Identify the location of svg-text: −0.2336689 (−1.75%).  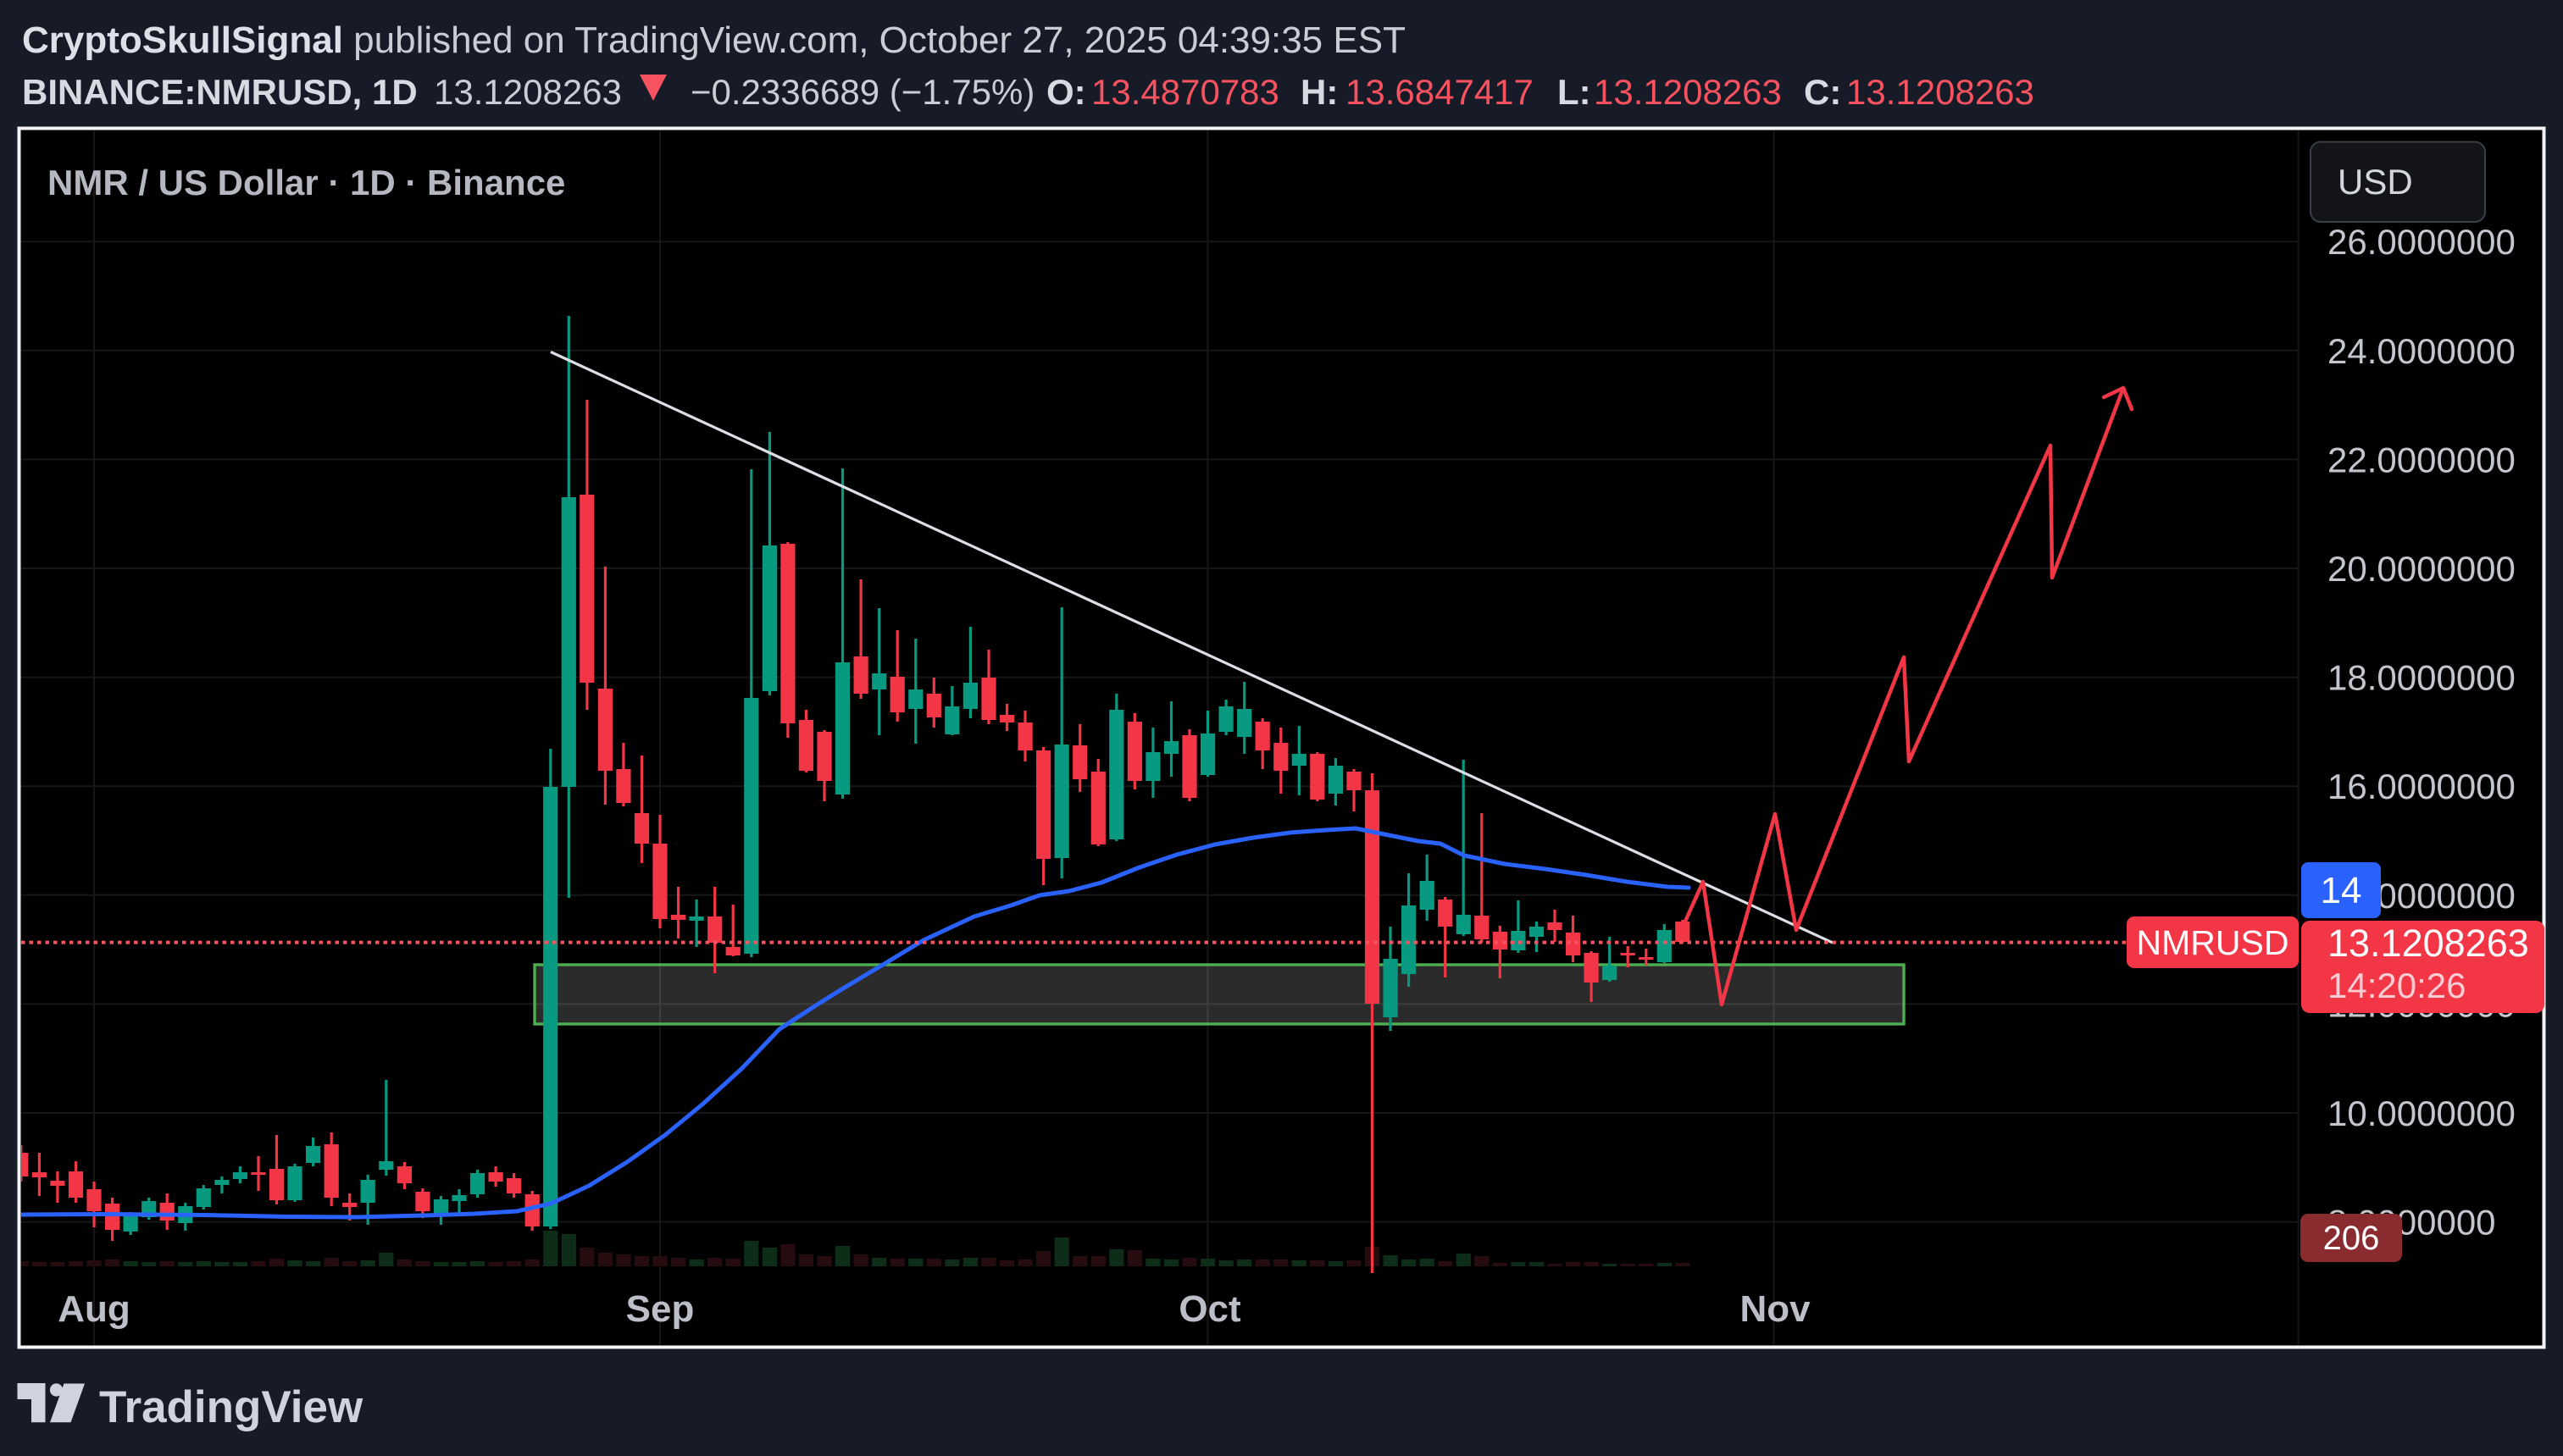
(863, 92).